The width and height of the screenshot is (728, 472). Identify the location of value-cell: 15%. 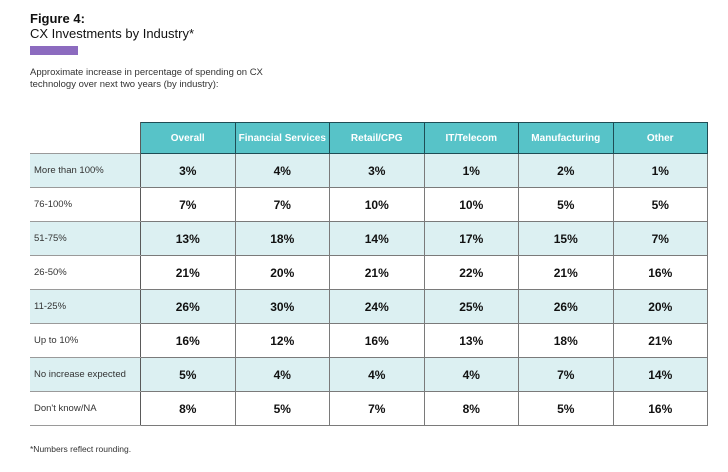
(566, 238).